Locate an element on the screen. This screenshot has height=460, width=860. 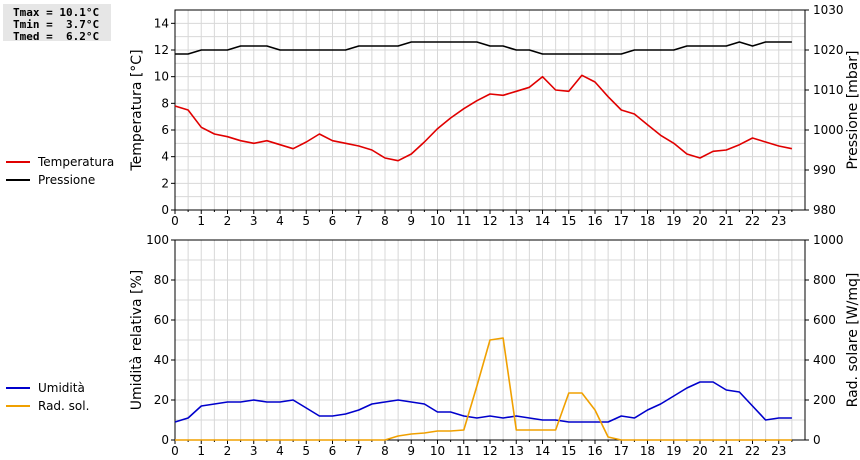
y-right-tick-label: 1030 is located at coordinates (828, 10).